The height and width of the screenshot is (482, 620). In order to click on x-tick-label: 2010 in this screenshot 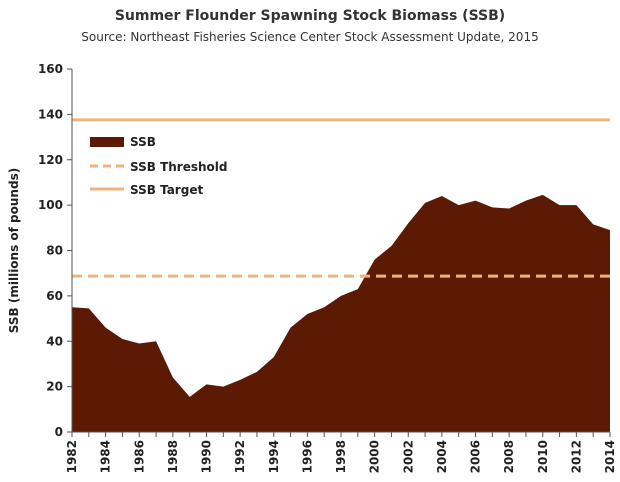, I will do `click(543, 456)`.